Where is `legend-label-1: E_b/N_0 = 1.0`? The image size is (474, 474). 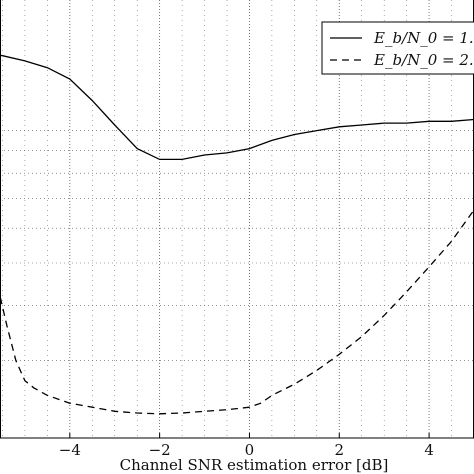 legend-label-1: E_b/N_0 = 1.0 is located at coordinates (423, 38).